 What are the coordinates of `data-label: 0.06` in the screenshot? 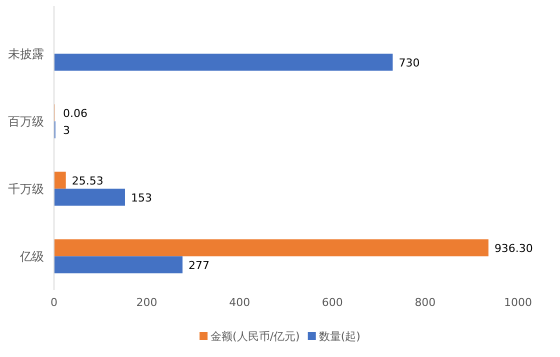 It's located at (75, 113).